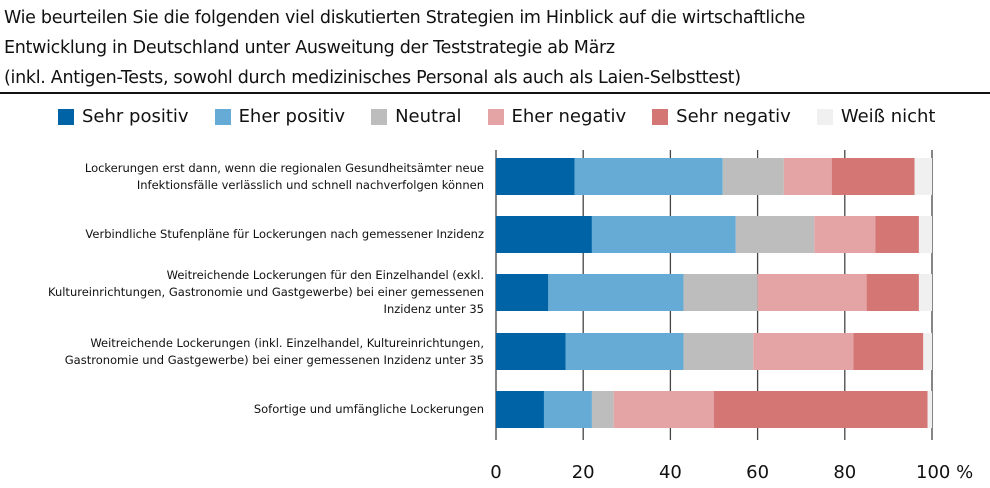  What do you see at coordinates (244, 409) in the screenshot?
I see `category-label: Sofortige und umfängliche Lockerungen` at bounding box center [244, 409].